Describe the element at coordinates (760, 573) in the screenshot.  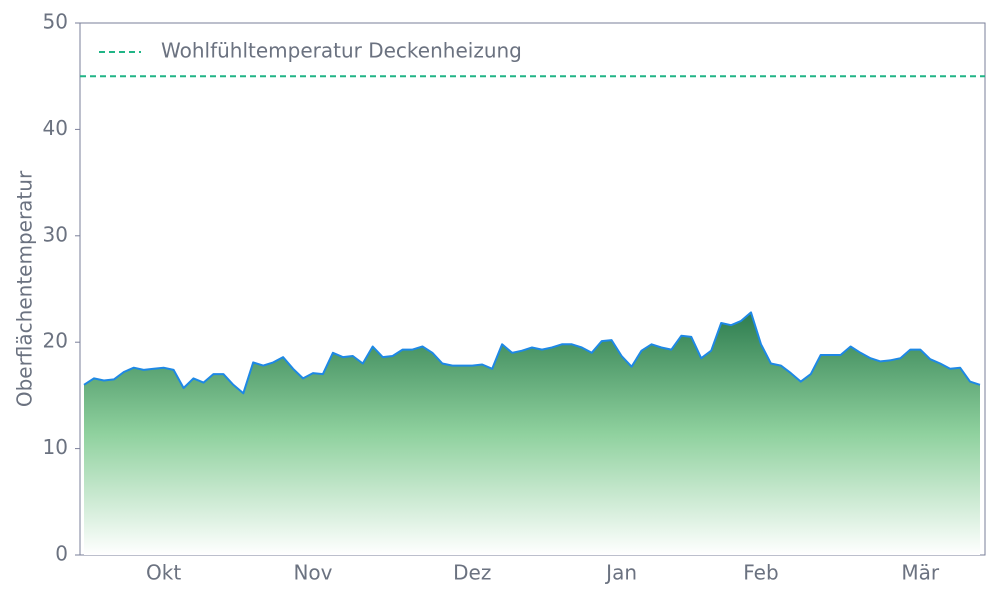
I see `x-tick-label: Feb` at that location.